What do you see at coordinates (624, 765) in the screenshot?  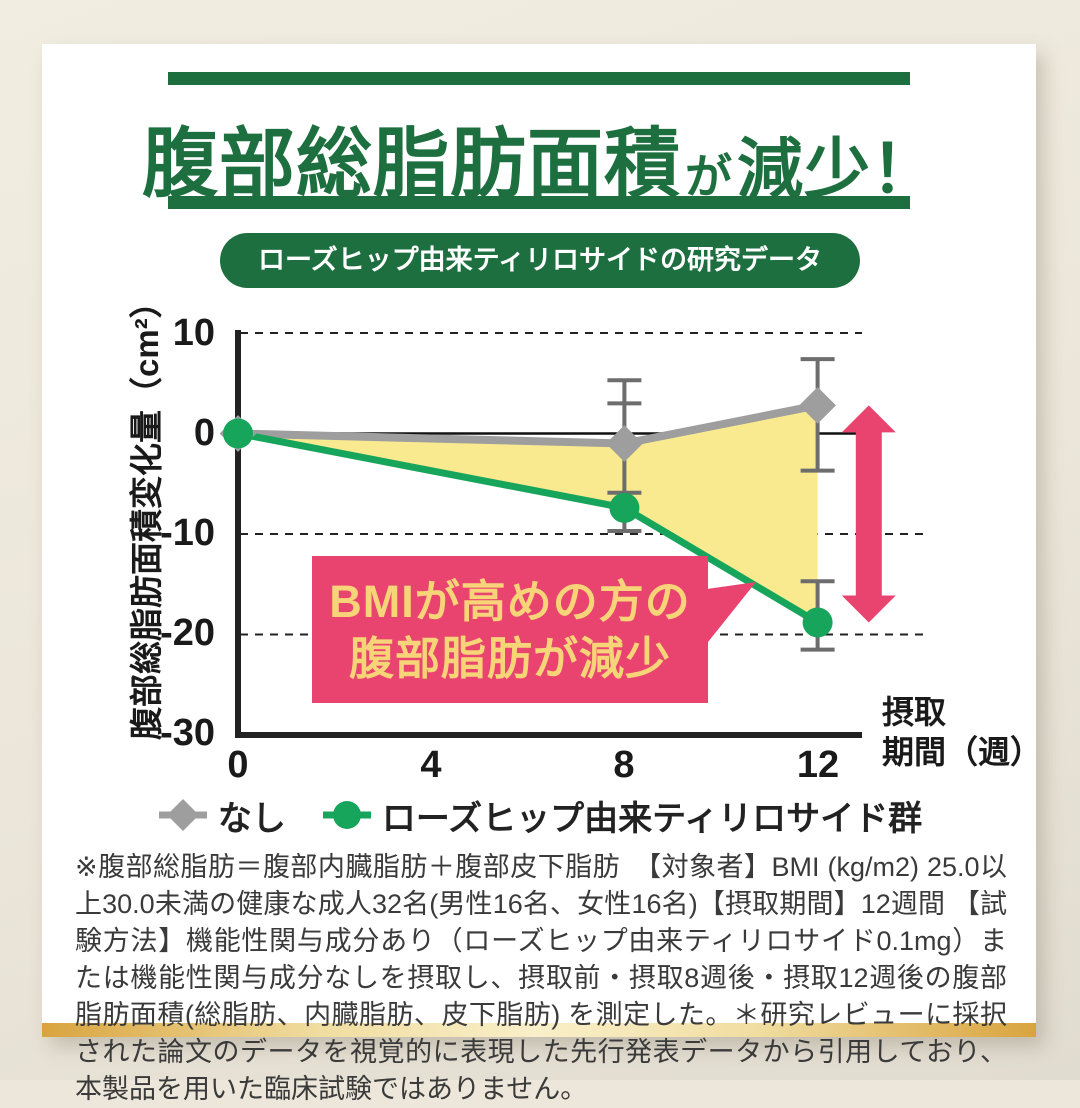 I see `x-tick-8: 8` at bounding box center [624, 765].